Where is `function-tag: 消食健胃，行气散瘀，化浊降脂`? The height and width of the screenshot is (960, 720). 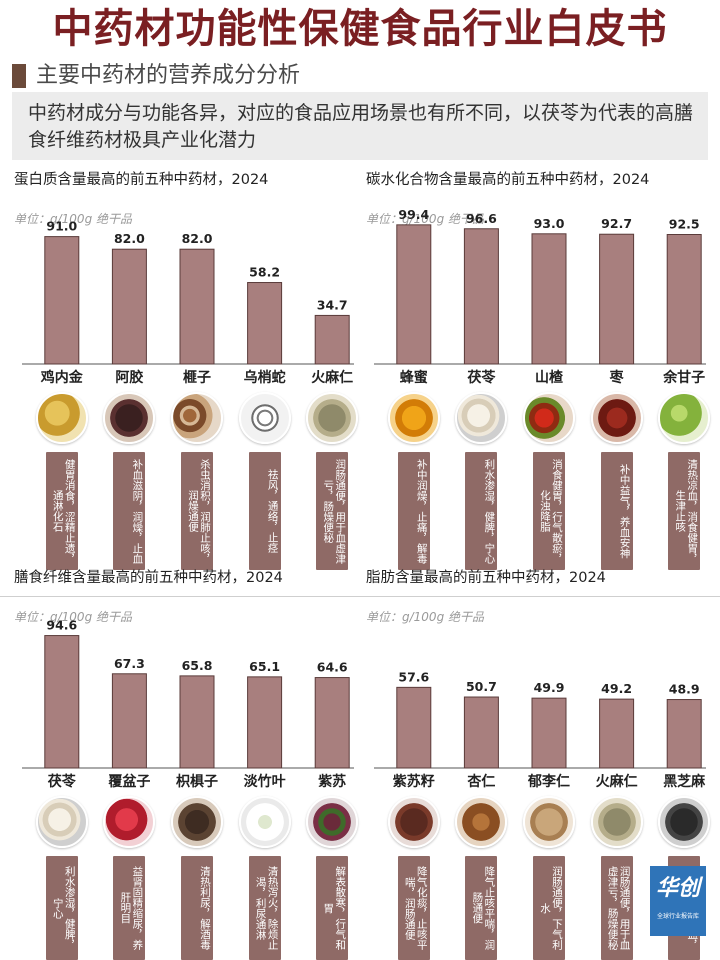 function-tag: 消食健胃，行气散瘀，化浊降脂 is located at coordinates (549, 511).